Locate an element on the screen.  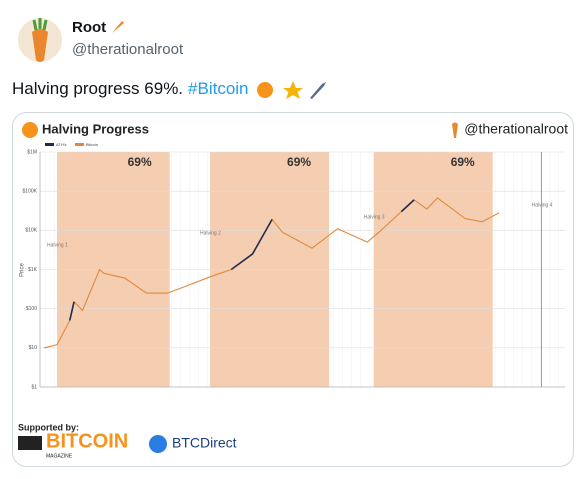
legend-label: Bitcoin is located at coordinates (92, 144).